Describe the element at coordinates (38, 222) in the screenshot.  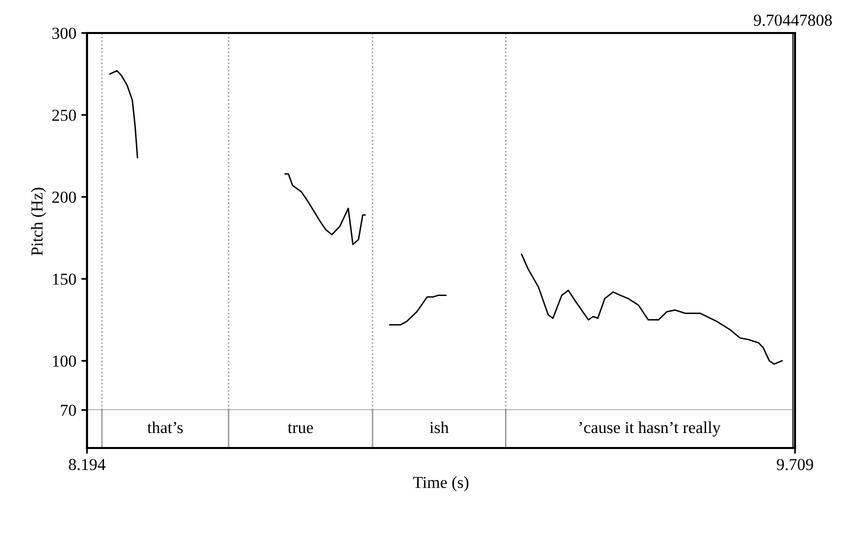
I see `y-axis-title: Pitch (Hz)` at that location.